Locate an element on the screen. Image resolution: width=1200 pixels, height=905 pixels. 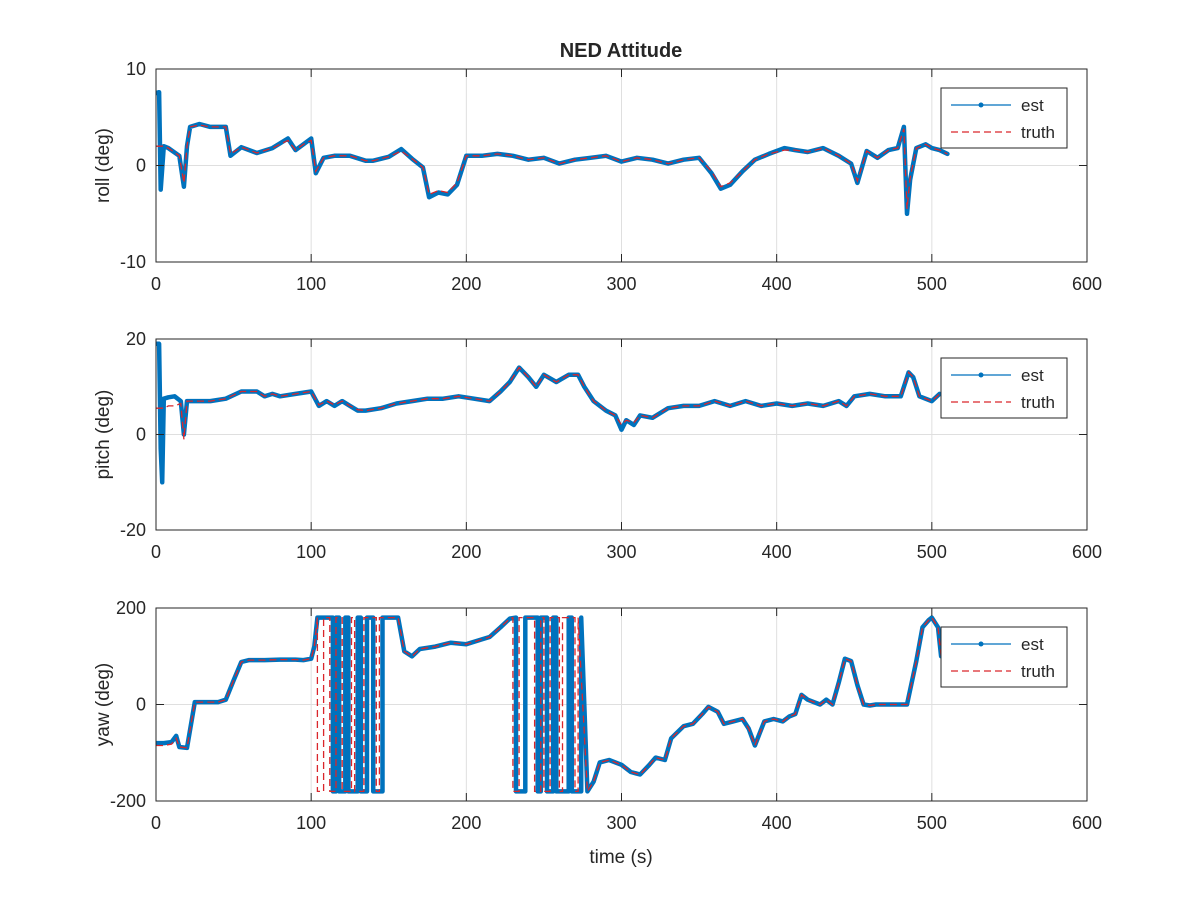
pitch-plot-x-tick-label: 600 is located at coordinates (1087, 552).